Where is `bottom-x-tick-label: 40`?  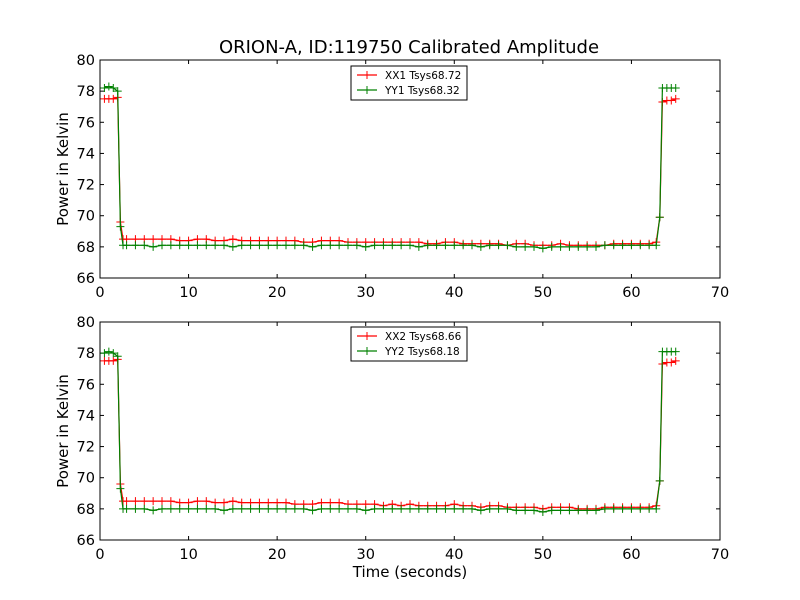 bottom-x-tick-label: 40 is located at coordinates (454, 555).